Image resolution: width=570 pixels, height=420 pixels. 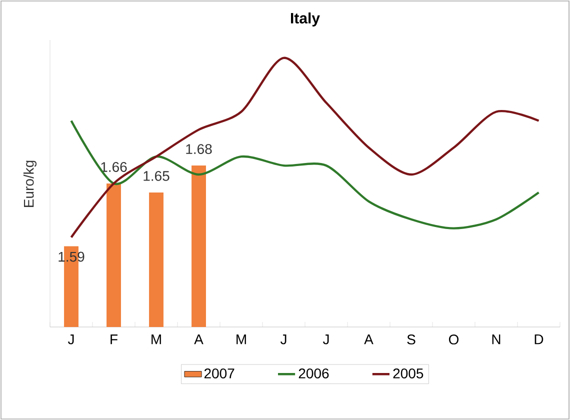 I want to click on legend-label: 2005, so click(x=408, y=373).